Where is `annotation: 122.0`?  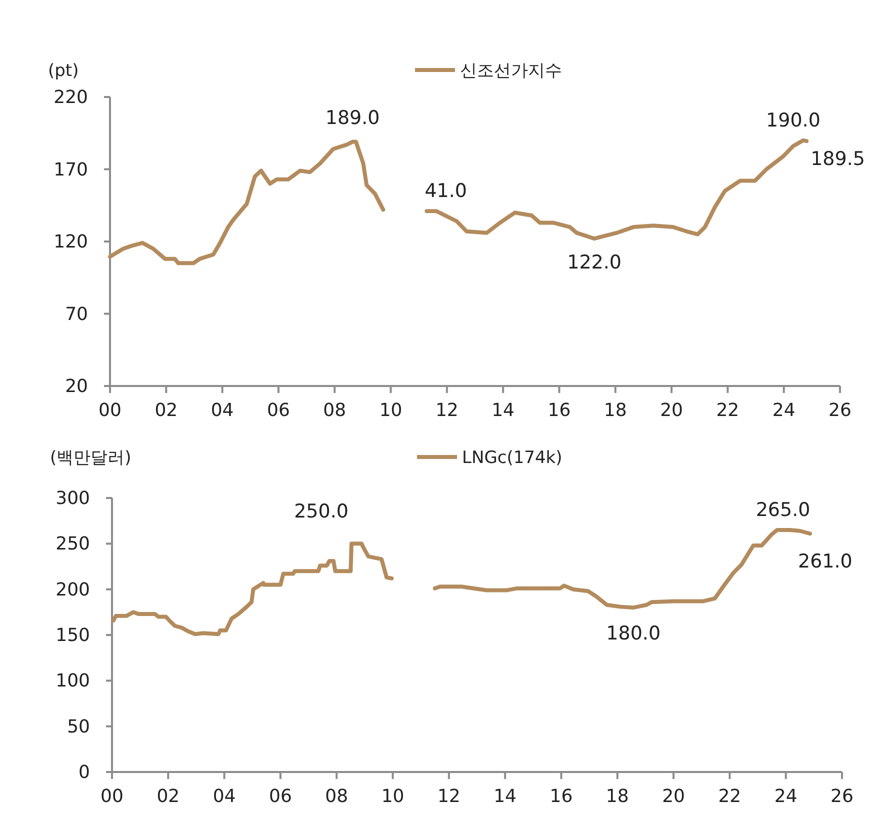
annotation: 122.0 is located at coordinates (594, 263).